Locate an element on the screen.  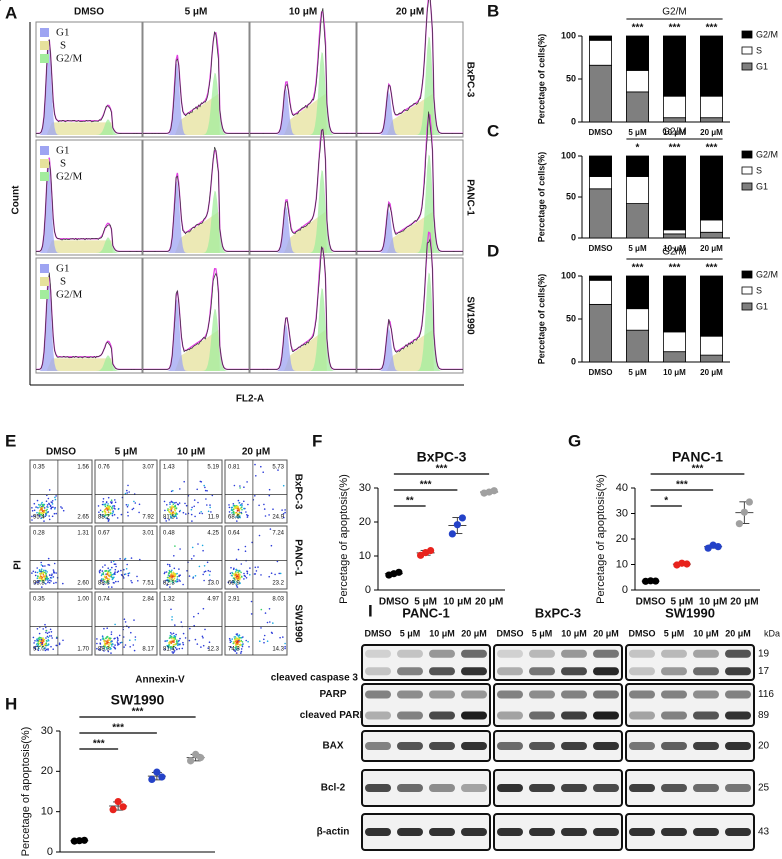
kda-label: 25 is located at coordinates (764, 788).